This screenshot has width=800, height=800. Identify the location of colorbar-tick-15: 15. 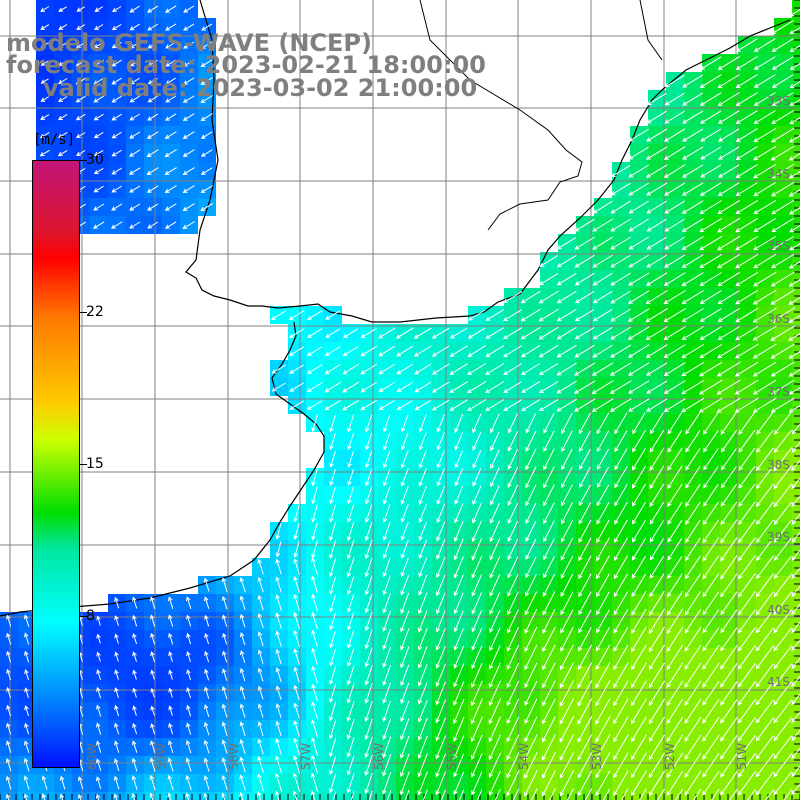
(95, 464).